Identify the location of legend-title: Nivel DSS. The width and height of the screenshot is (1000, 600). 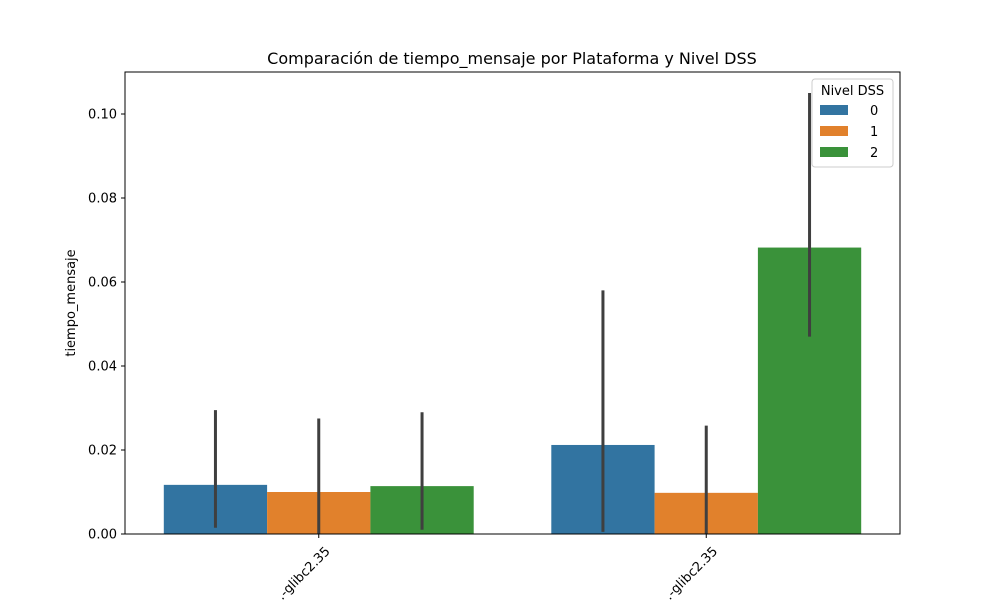
(852, 91).